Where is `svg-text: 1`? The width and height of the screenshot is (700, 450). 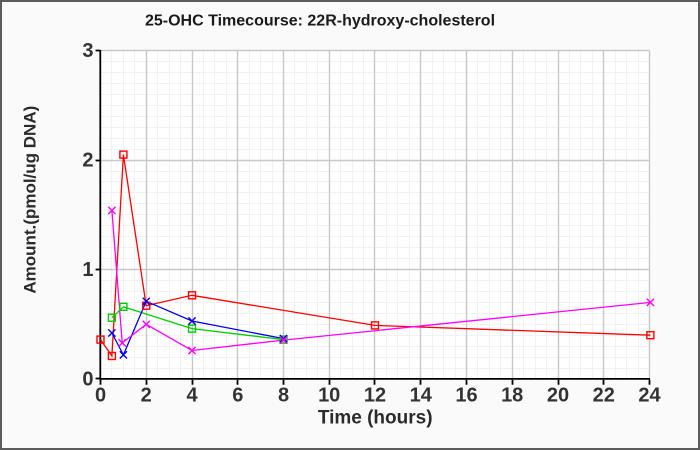
svg-text: 1 is located at coordinates (87, 270).